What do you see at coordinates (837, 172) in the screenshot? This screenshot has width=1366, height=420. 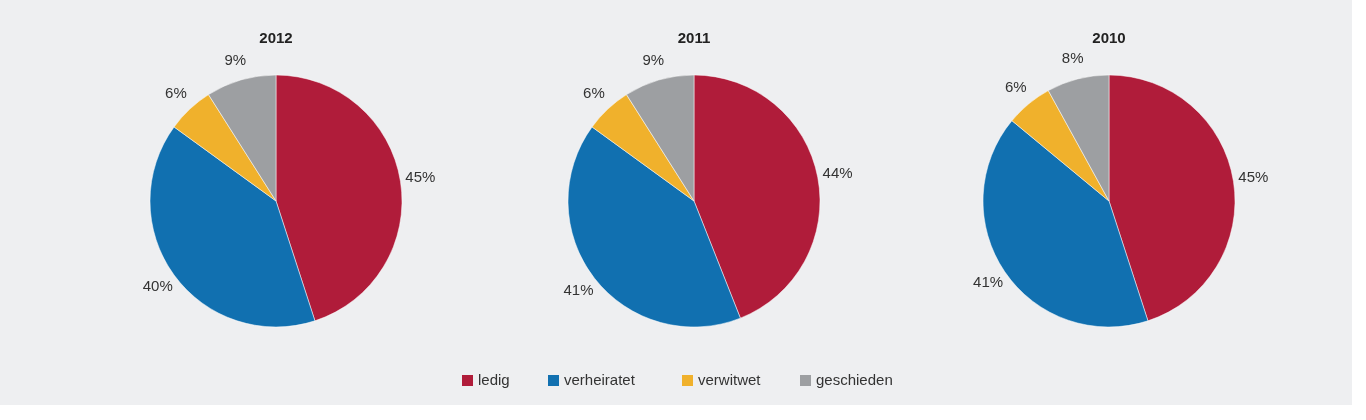 I see `data-label: 44%` at bounding box center [837, 172].